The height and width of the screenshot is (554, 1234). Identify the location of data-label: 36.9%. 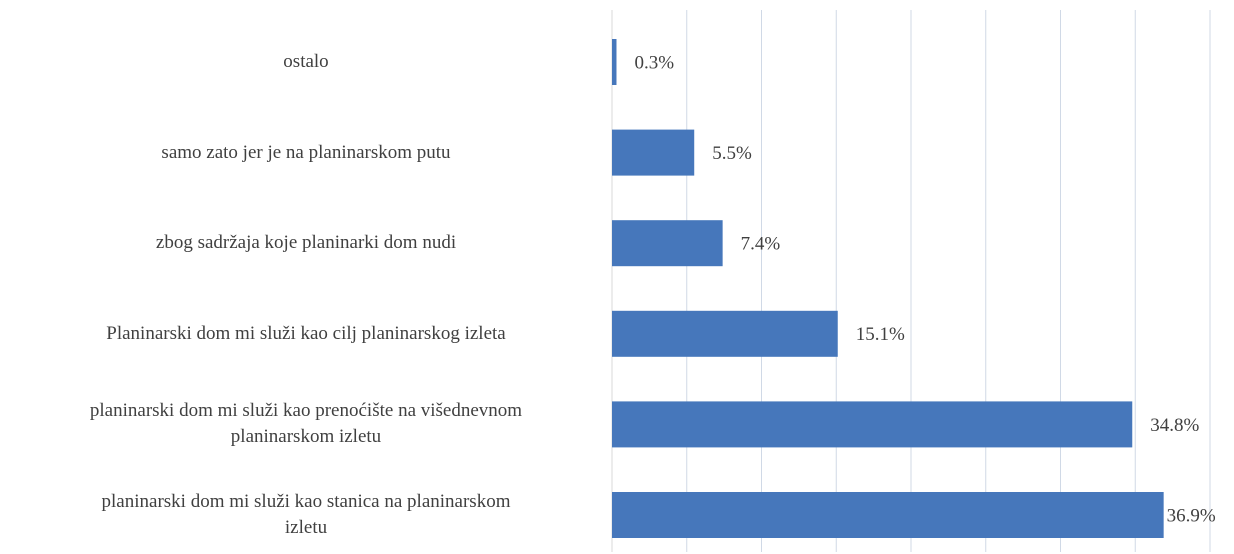
(1191, 515).